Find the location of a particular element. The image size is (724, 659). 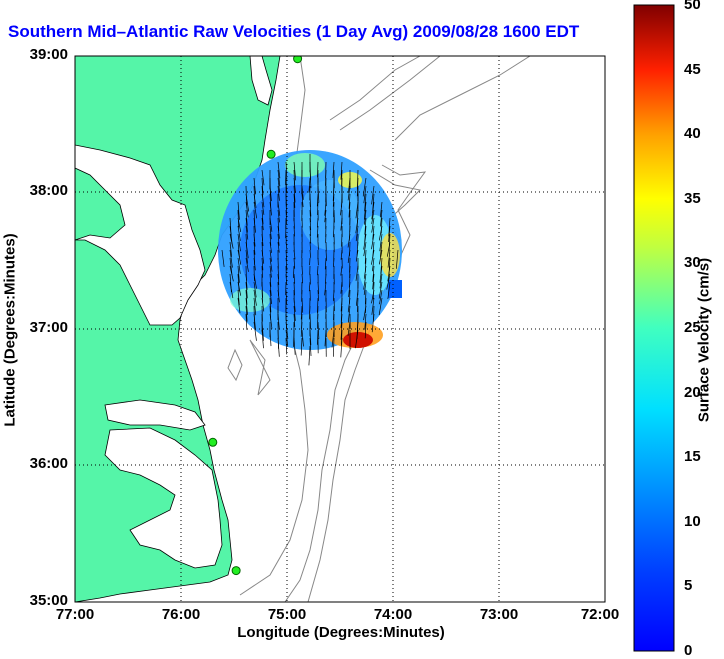

x-axis-label: Longitude (Degrees:Minutes) is located at coordinates (341, 632).